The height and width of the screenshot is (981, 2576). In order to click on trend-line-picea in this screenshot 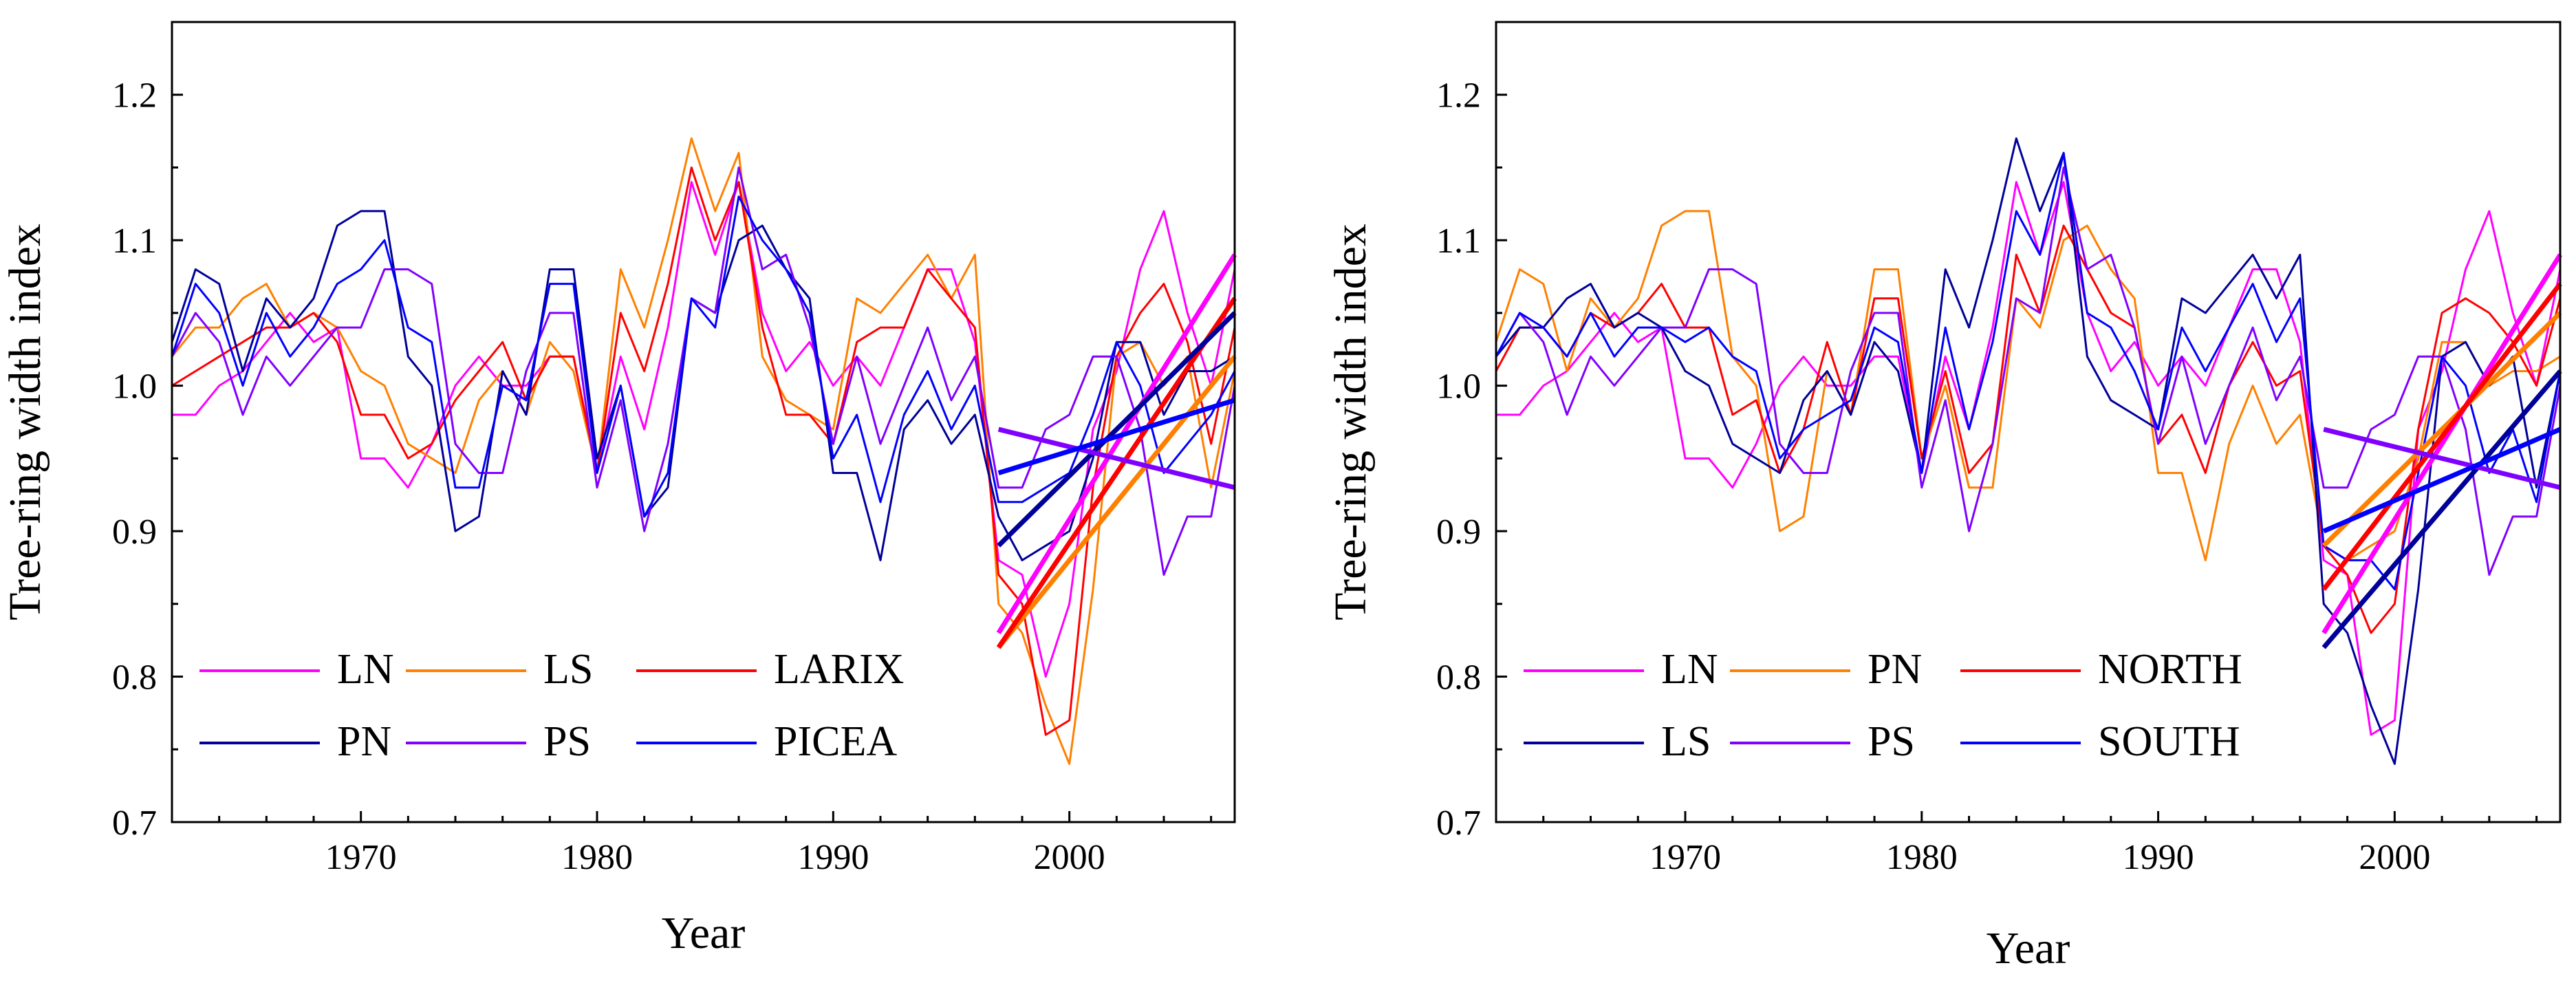, I will do `click(1116, 436)`.